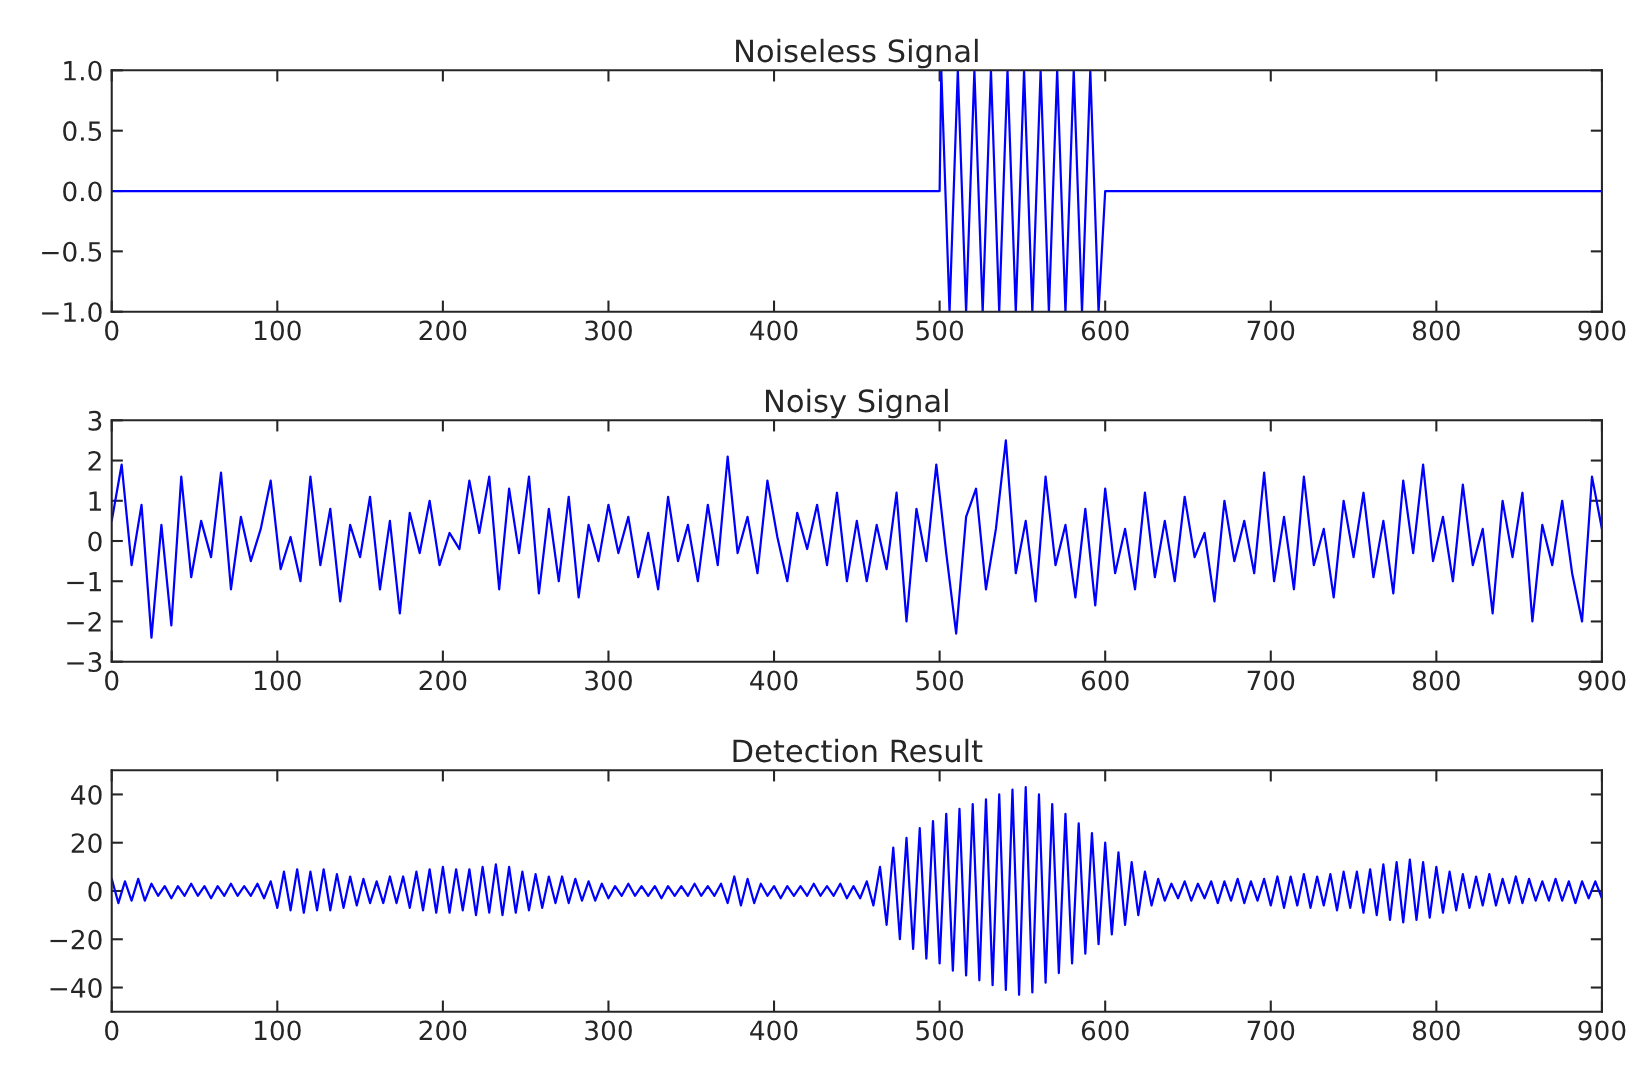  What do you see at coordinates (76, 987) in the screenshot?
I see `y-tick-label: −40` at bounding box center [76, 987].